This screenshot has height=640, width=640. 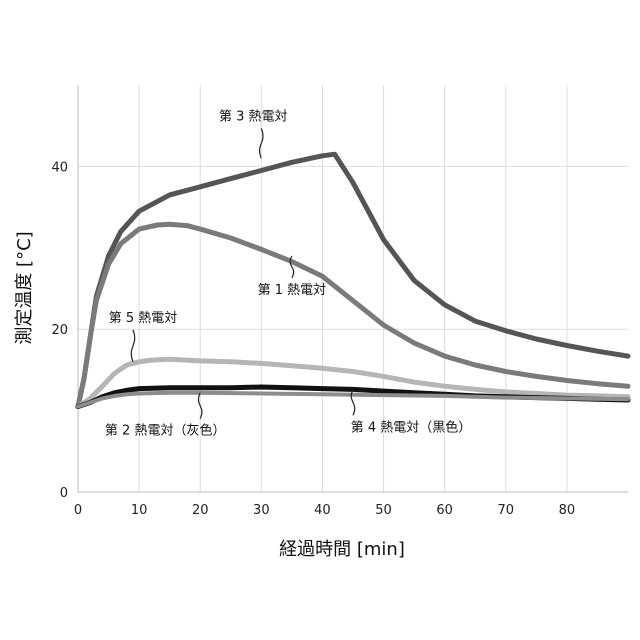 I want to click on x-tick-label: 50, so click(x=383, y=510).